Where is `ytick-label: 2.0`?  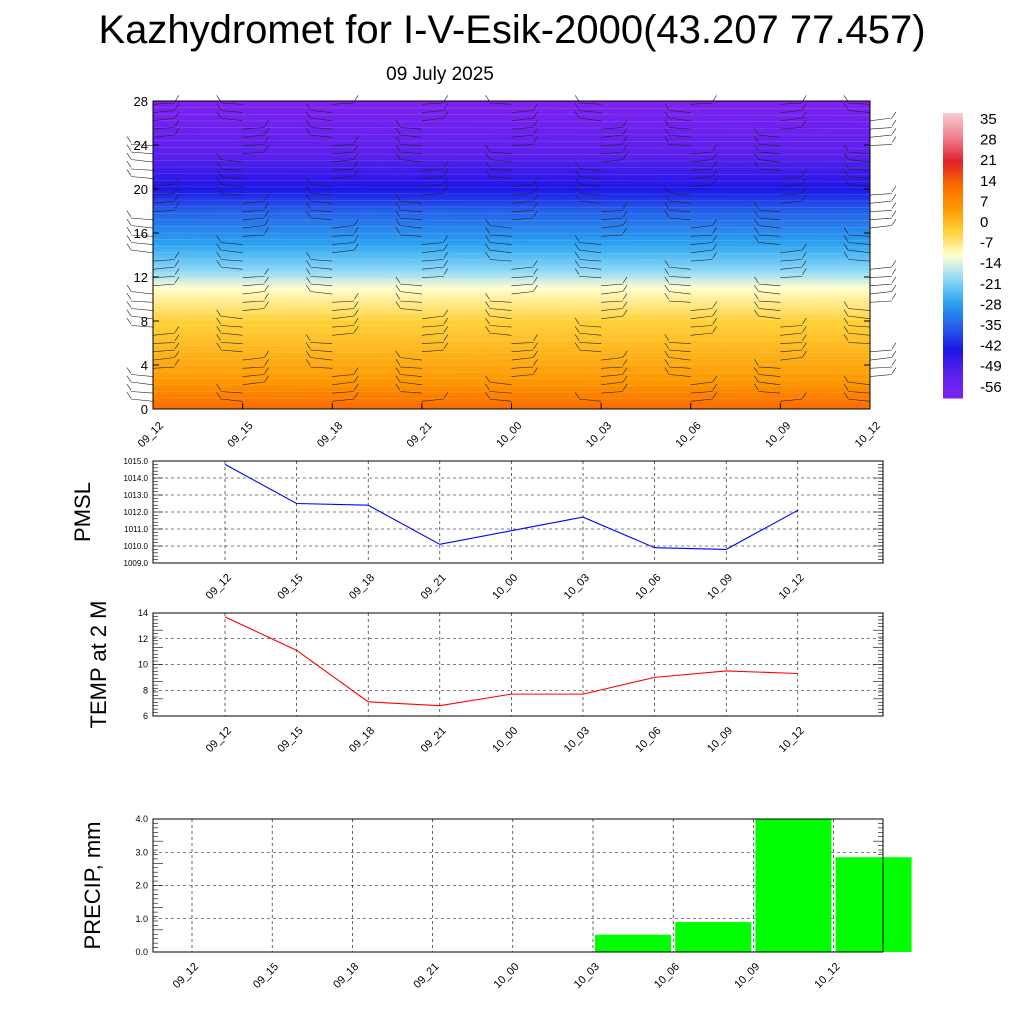
ytick-label: 2.0 is located at coordinates (141, 886).